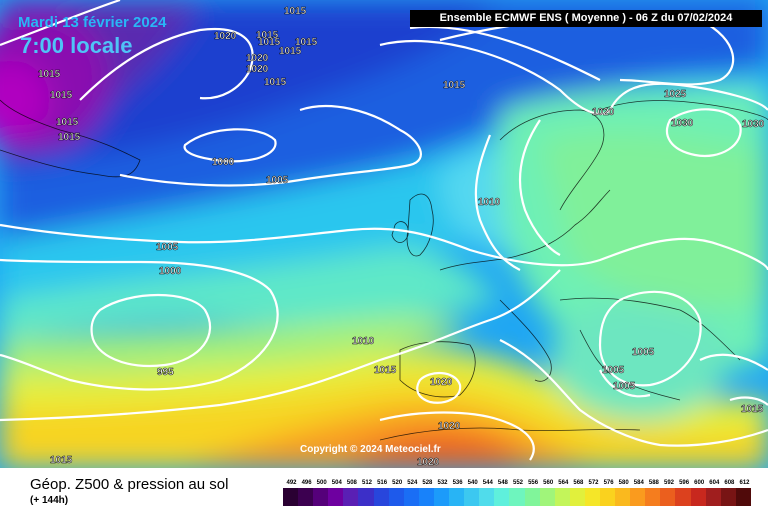  I want to click on scale-label: 500, so click(321, 483).